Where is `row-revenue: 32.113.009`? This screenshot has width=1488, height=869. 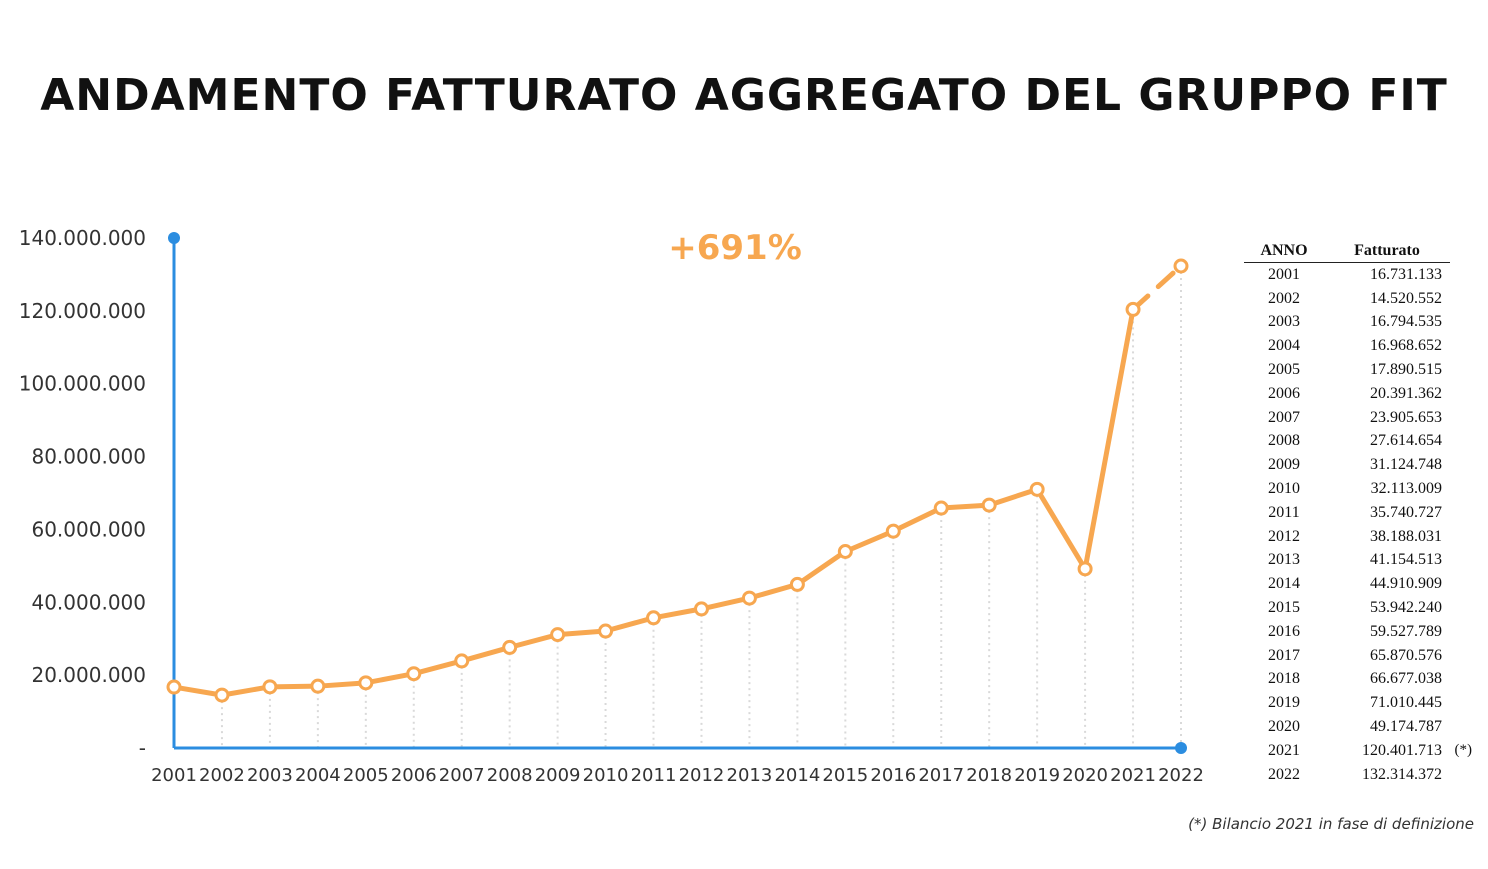
row-revenue: 32.113.009 is located at coordinates (1406, 489).